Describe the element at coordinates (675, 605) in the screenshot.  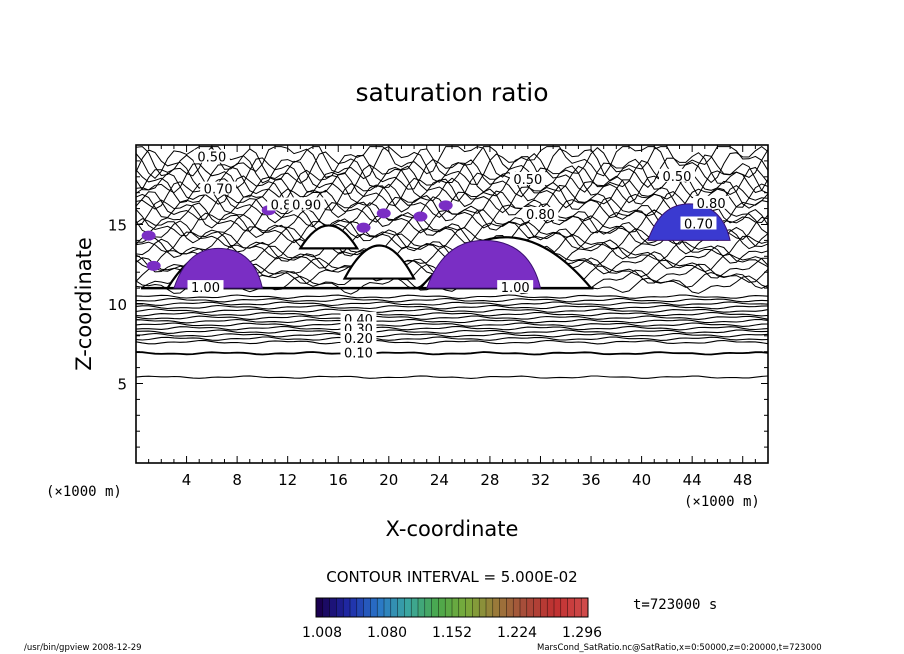
I see `time-label: t=723000 s` at that location.